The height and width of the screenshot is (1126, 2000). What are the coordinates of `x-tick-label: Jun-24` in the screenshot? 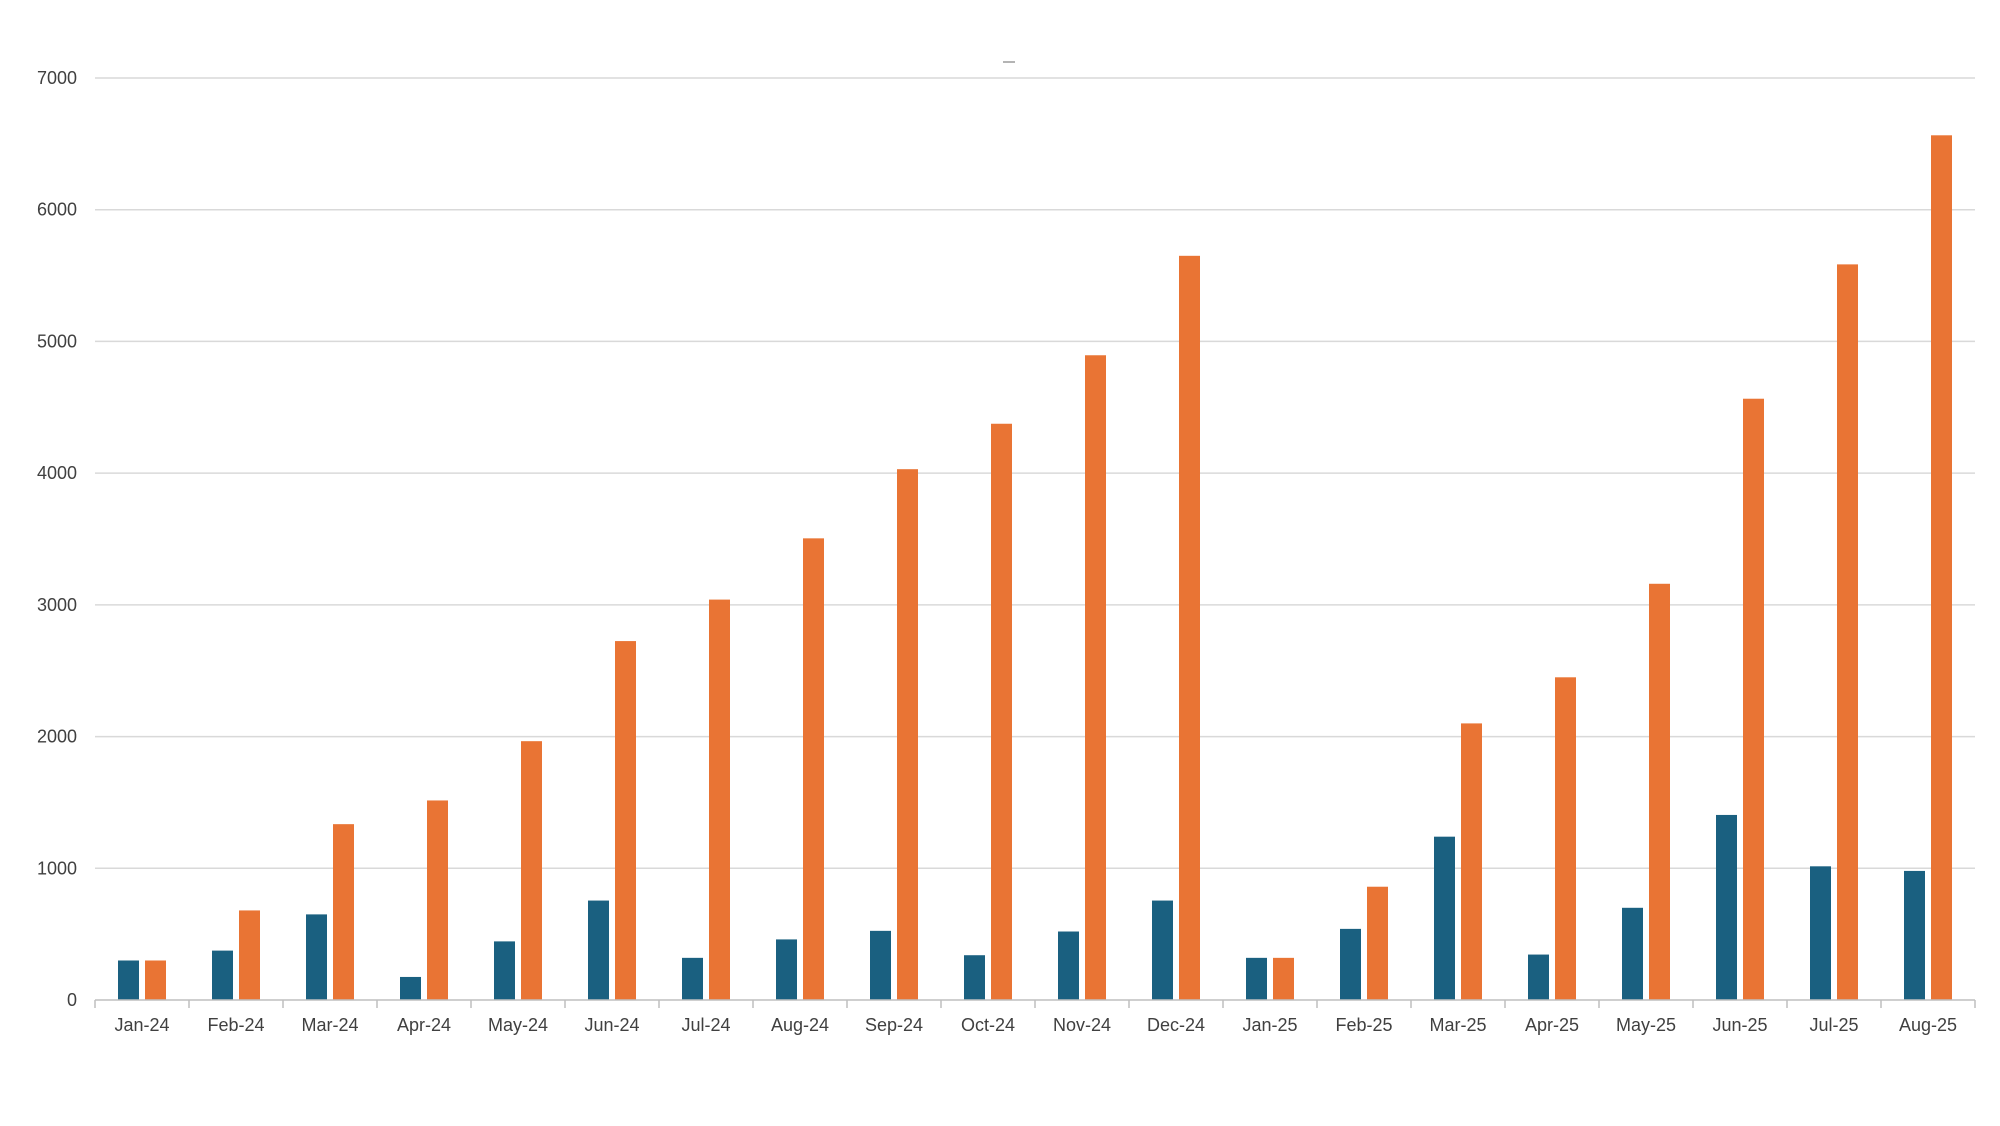 It's located at (611, 1025).